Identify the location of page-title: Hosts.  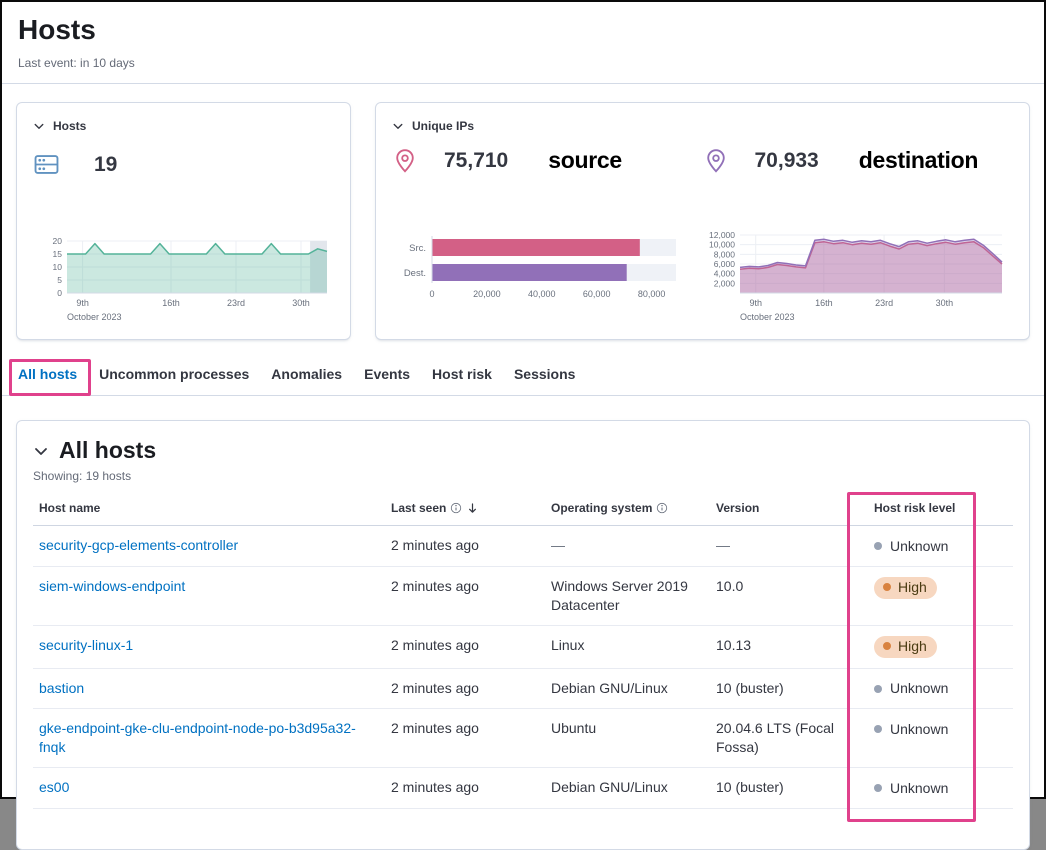
(57, 29).